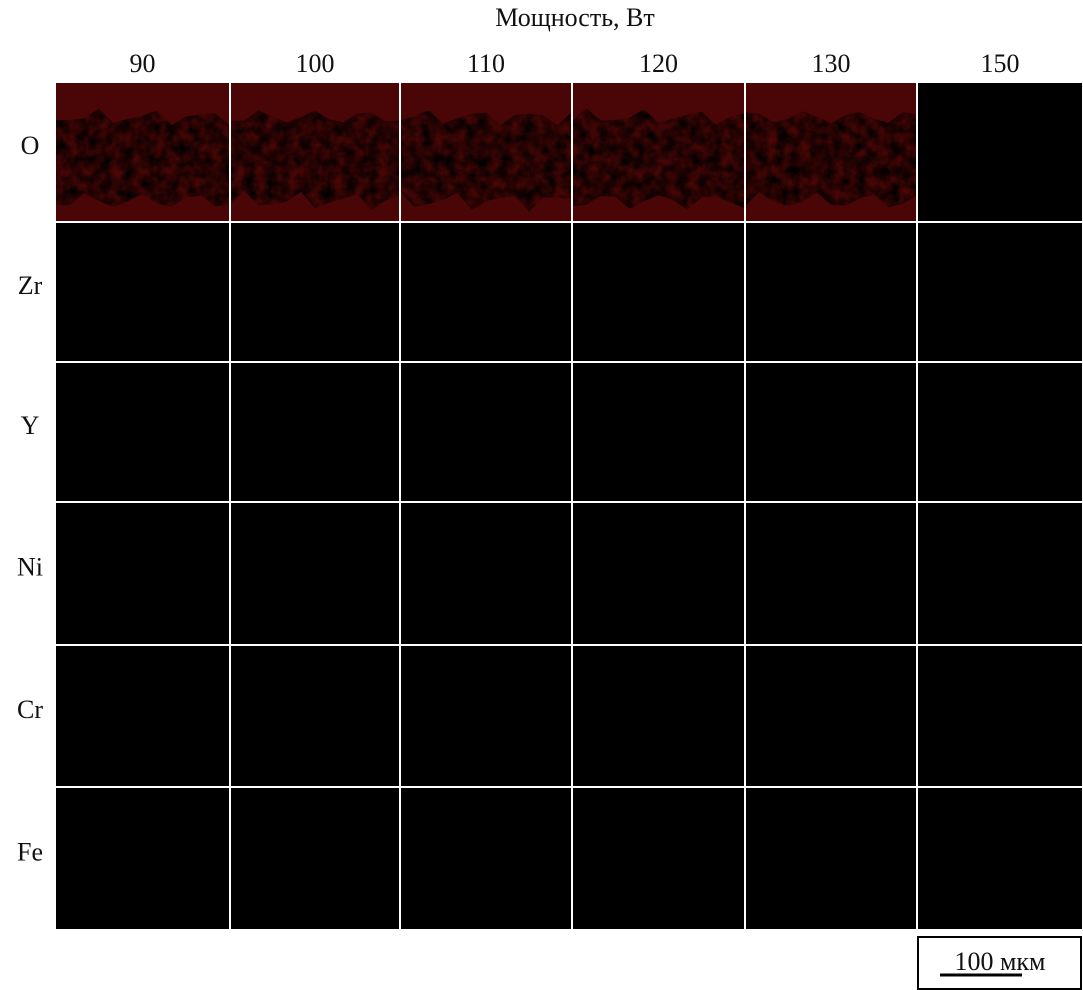  I want to click on column-label: 100, so click(315, 63).